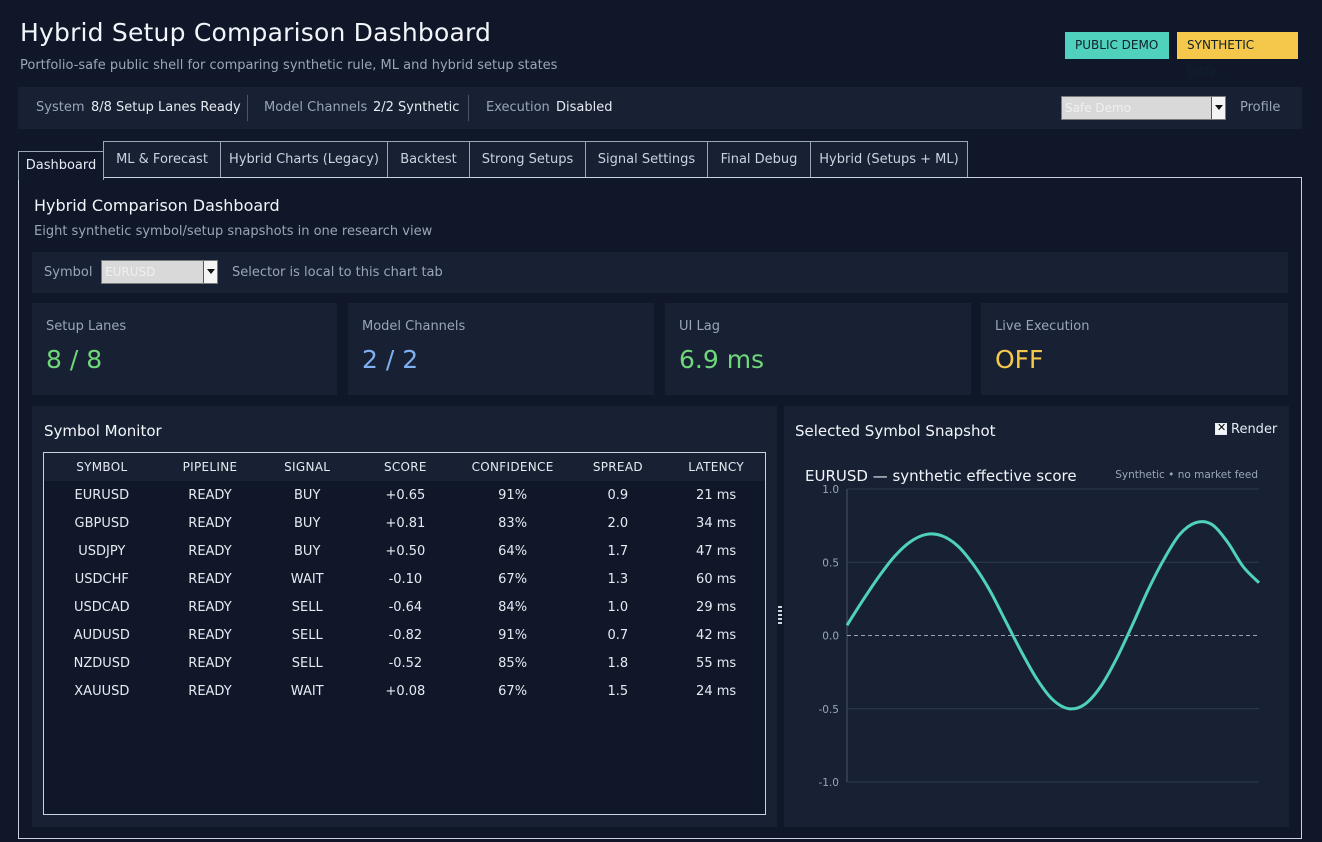  I want to click on kpi-value: OFF, so click(1019, 359).